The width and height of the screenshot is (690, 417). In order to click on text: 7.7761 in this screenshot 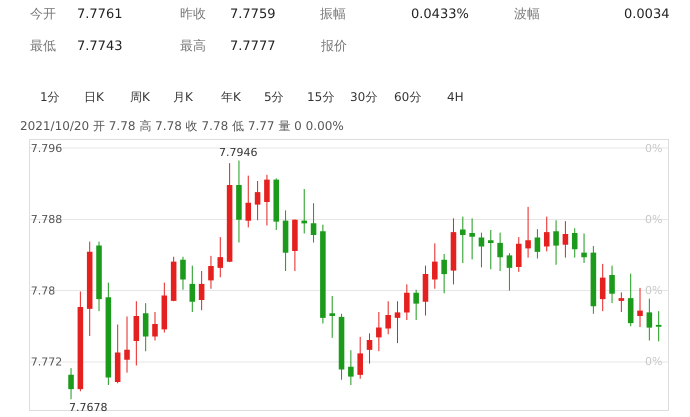, I will do `click(99, 14)`.